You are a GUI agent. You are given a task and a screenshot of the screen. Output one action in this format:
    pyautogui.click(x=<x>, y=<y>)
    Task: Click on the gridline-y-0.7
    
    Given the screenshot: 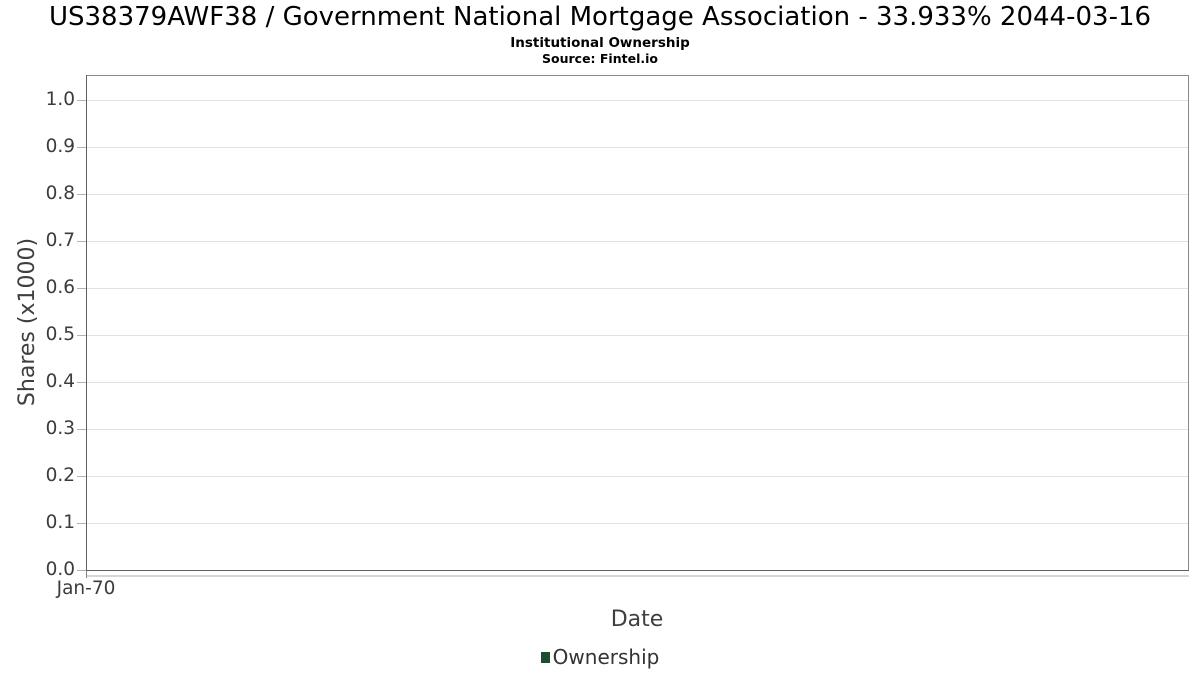 What is the action you would take?
    pyautogui.click(x=637, y=241)
    